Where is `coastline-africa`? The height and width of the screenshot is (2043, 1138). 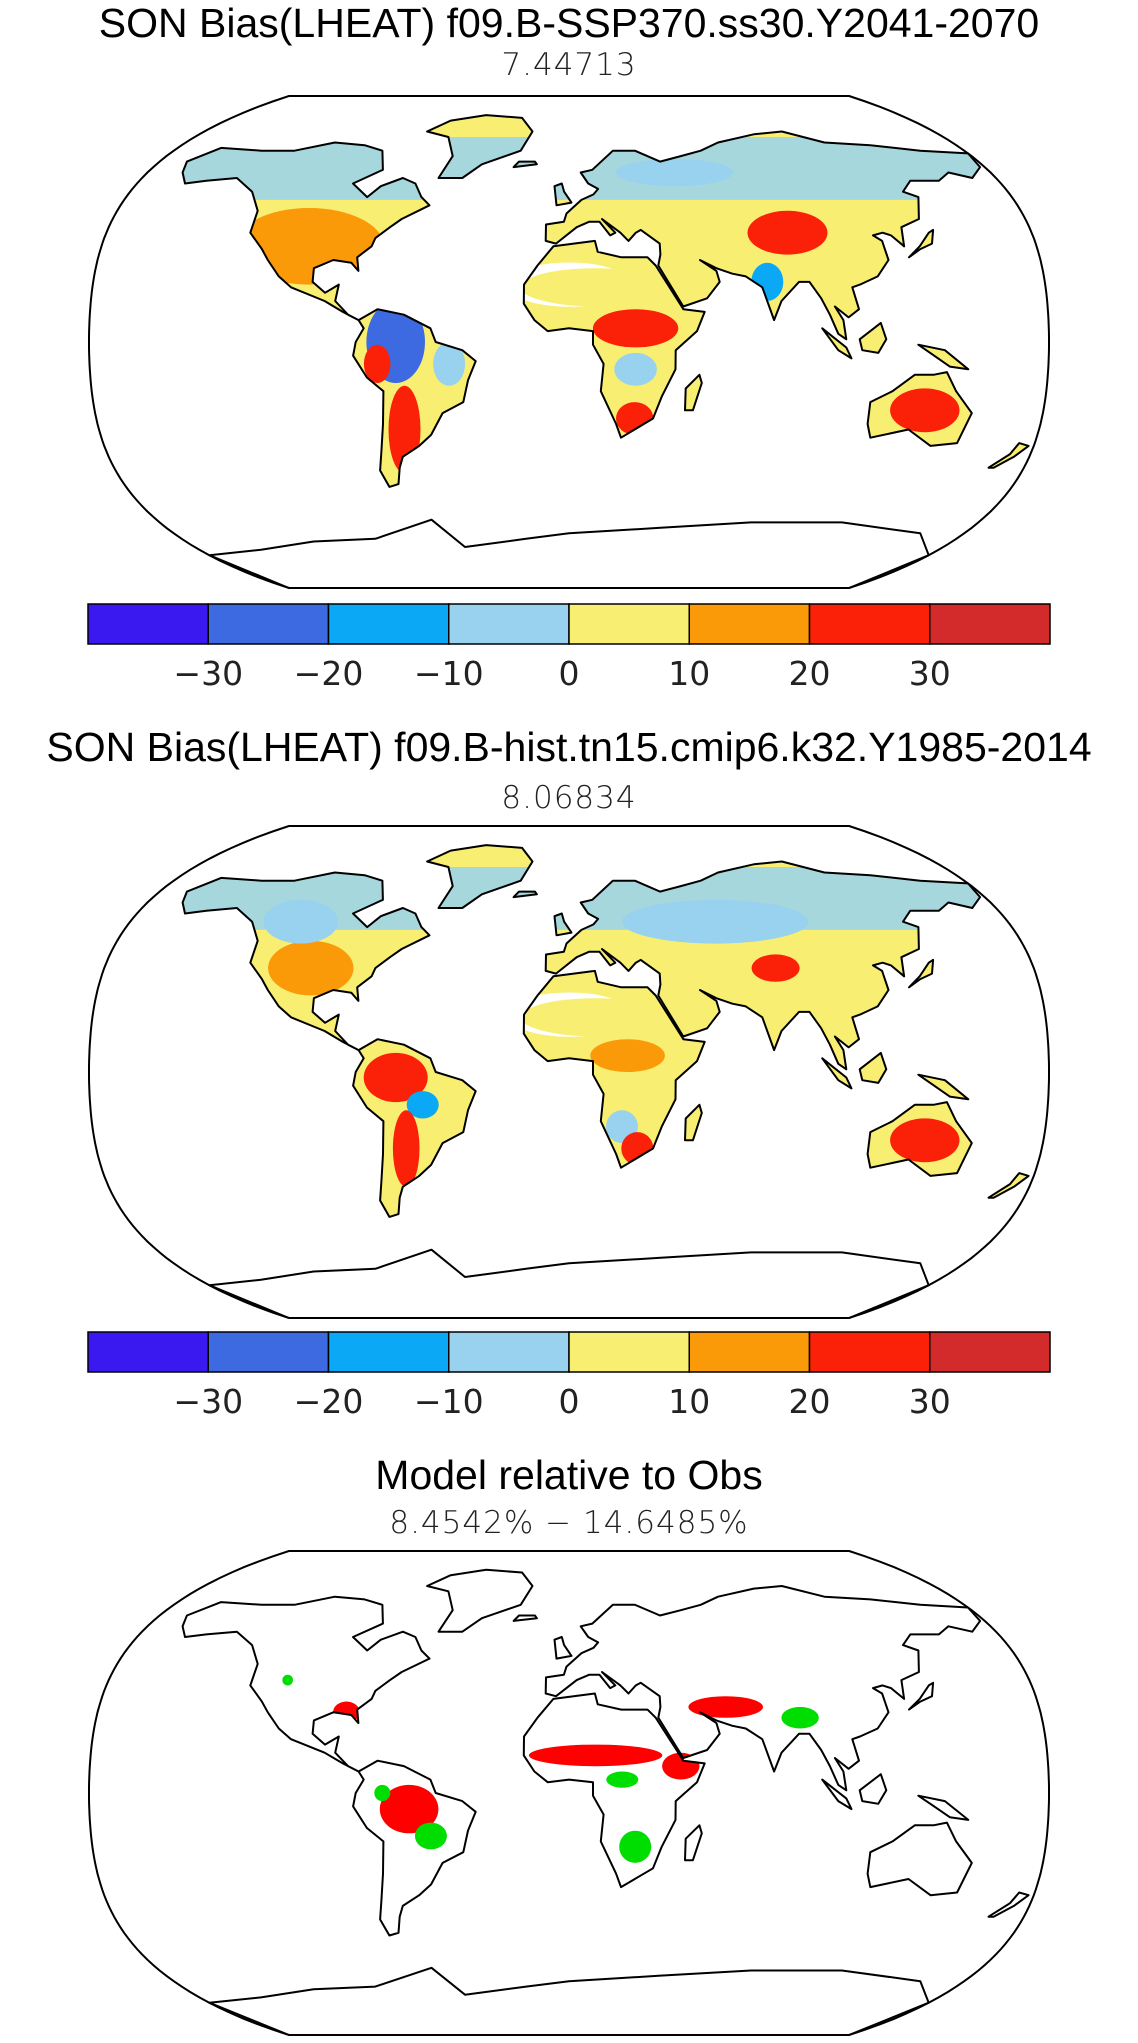 coastline-africa is located at coordinates (614, 339).